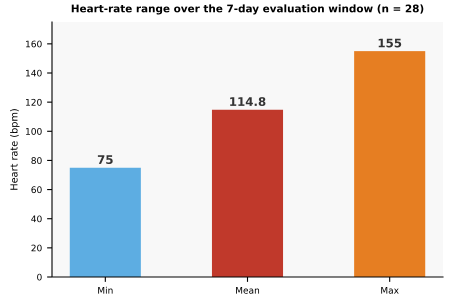  What do you see at coordinates (36, 218) in the screenshot?
I see `y-tick-label: 40` at bounding box center [36, 218].